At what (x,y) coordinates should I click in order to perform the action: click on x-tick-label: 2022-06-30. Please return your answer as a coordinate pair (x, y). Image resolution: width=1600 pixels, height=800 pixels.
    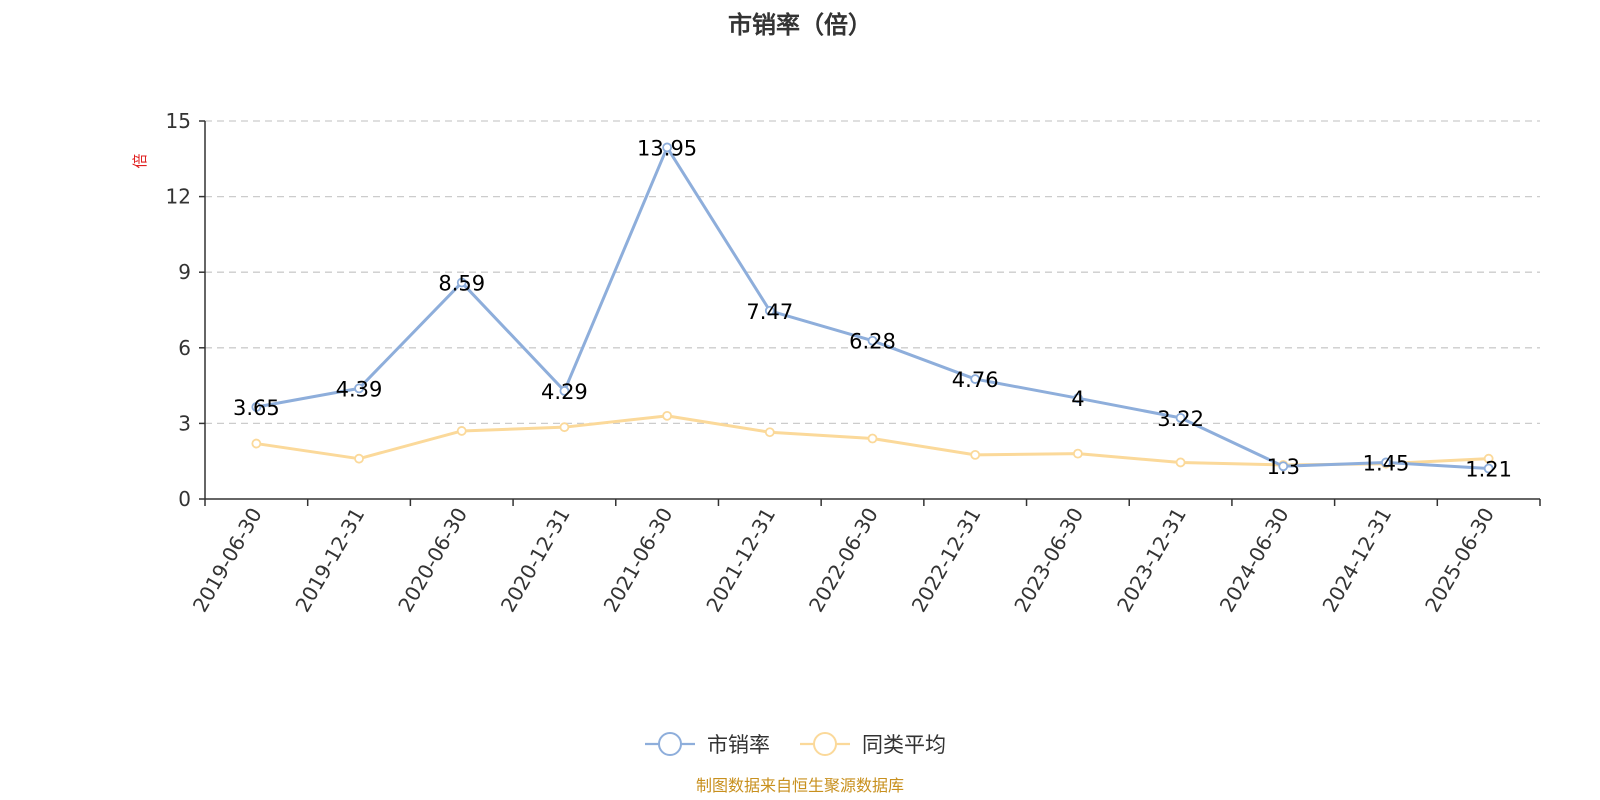
    Looking at the image, I should click on (843, 560).